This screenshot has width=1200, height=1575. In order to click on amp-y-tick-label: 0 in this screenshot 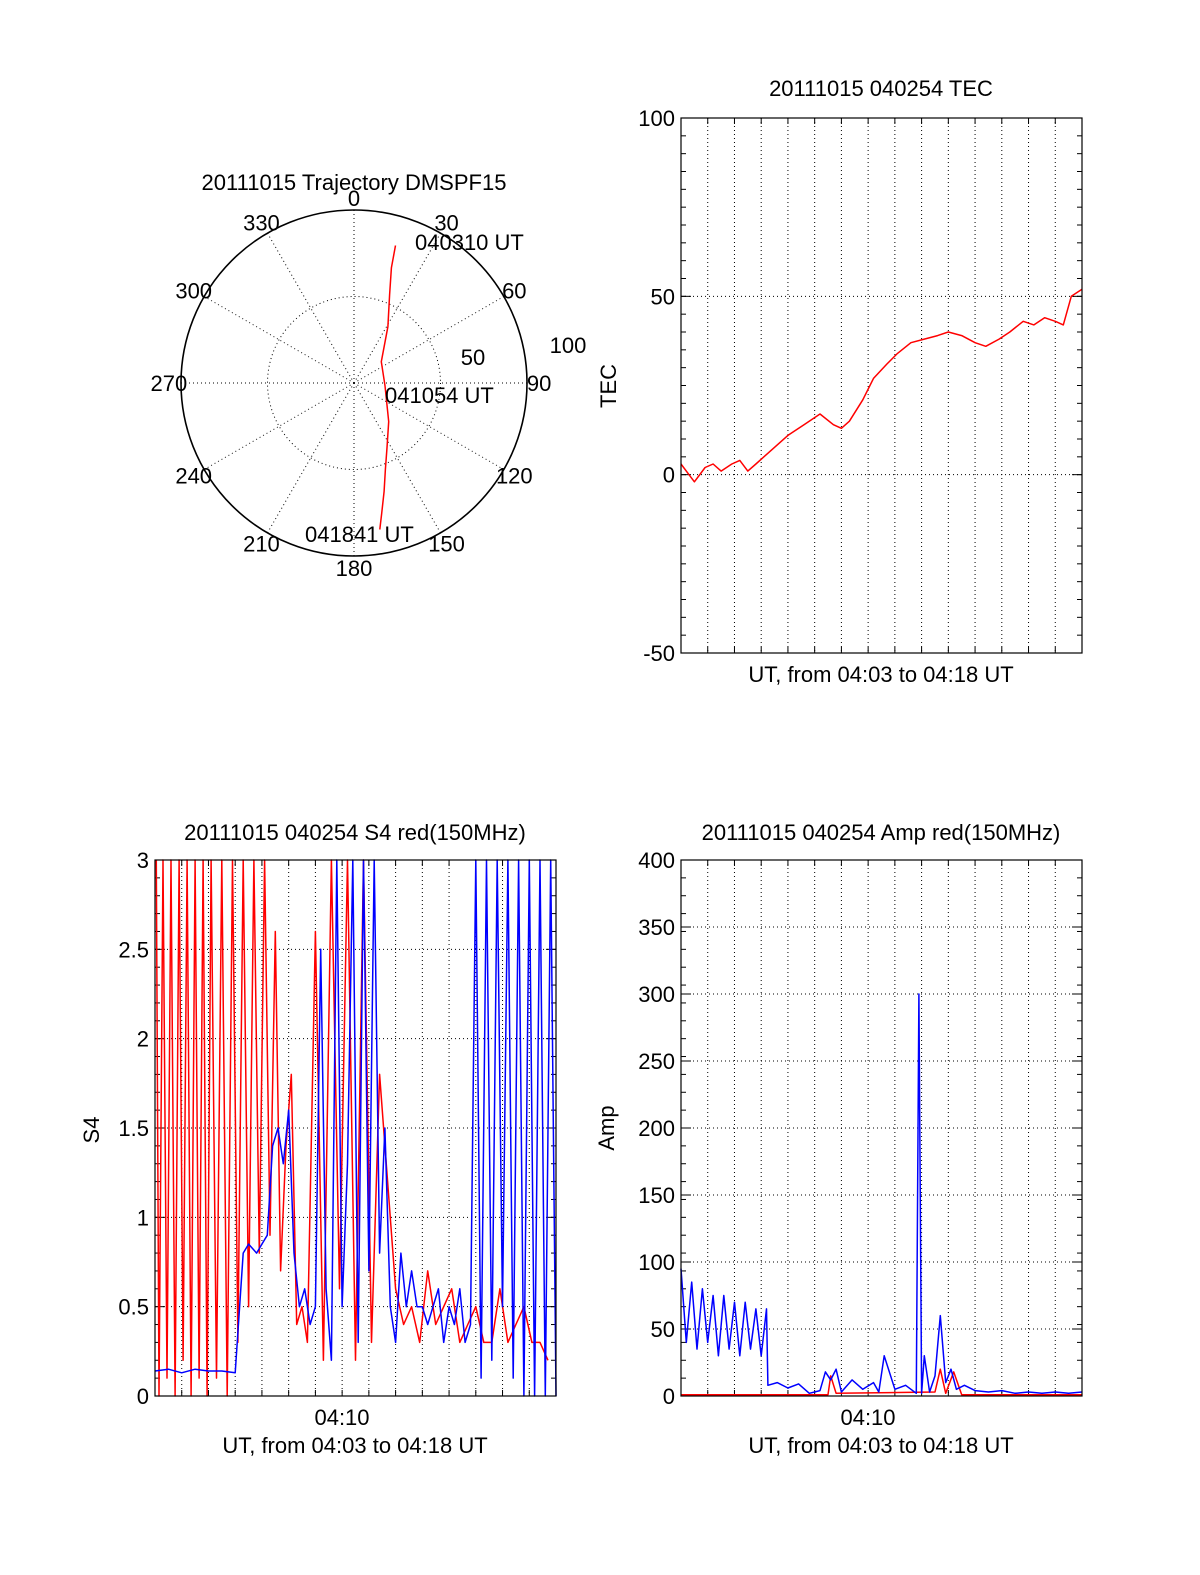, I will do `click(669, 1396)`.